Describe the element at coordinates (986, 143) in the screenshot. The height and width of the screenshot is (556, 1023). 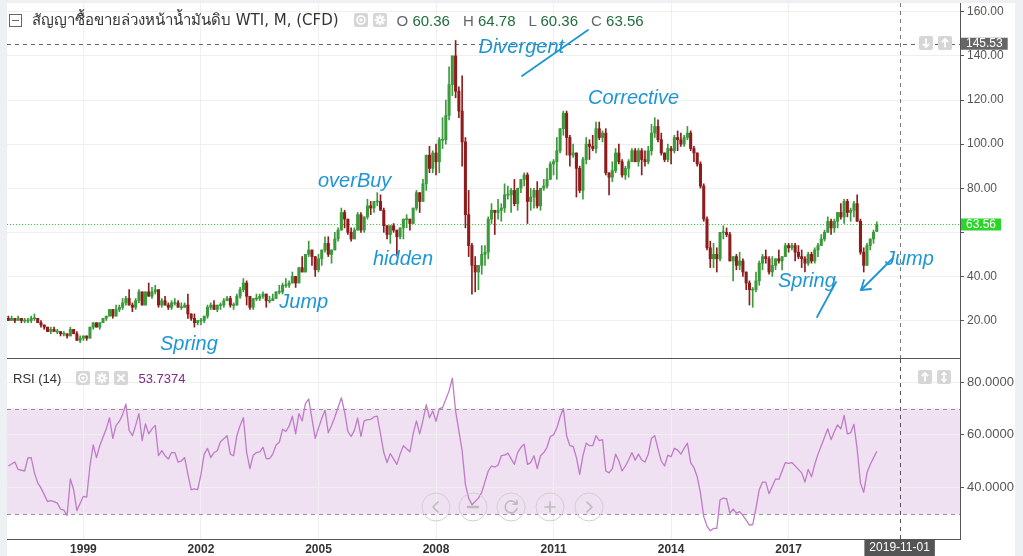
I see `y-tick-label: 100.00` at that location.